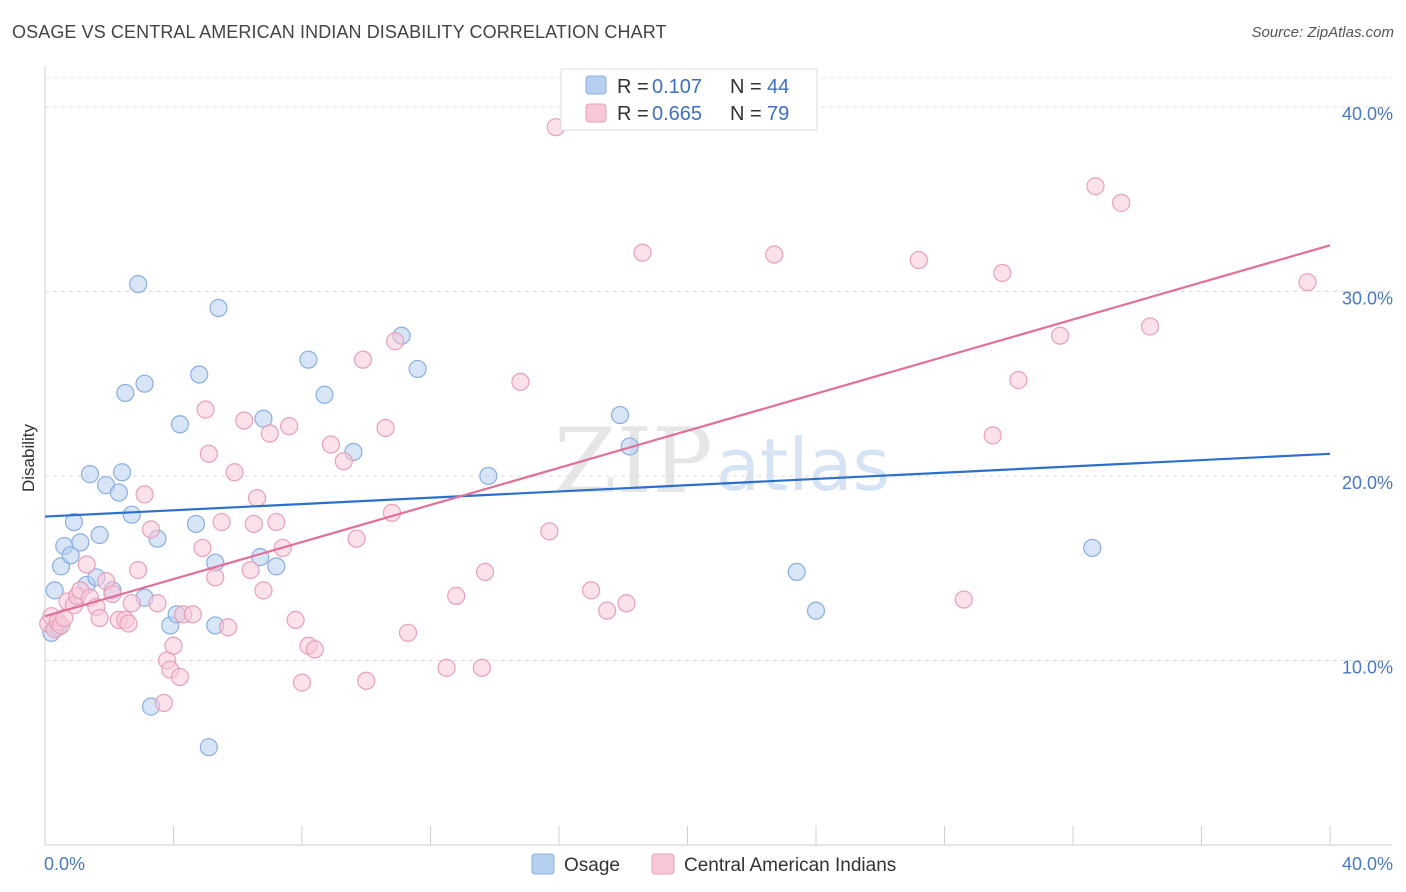 The width and height of the screenshot is (1406, 892). I want to click on series-legend-swatch-osage, so click(543, 864).